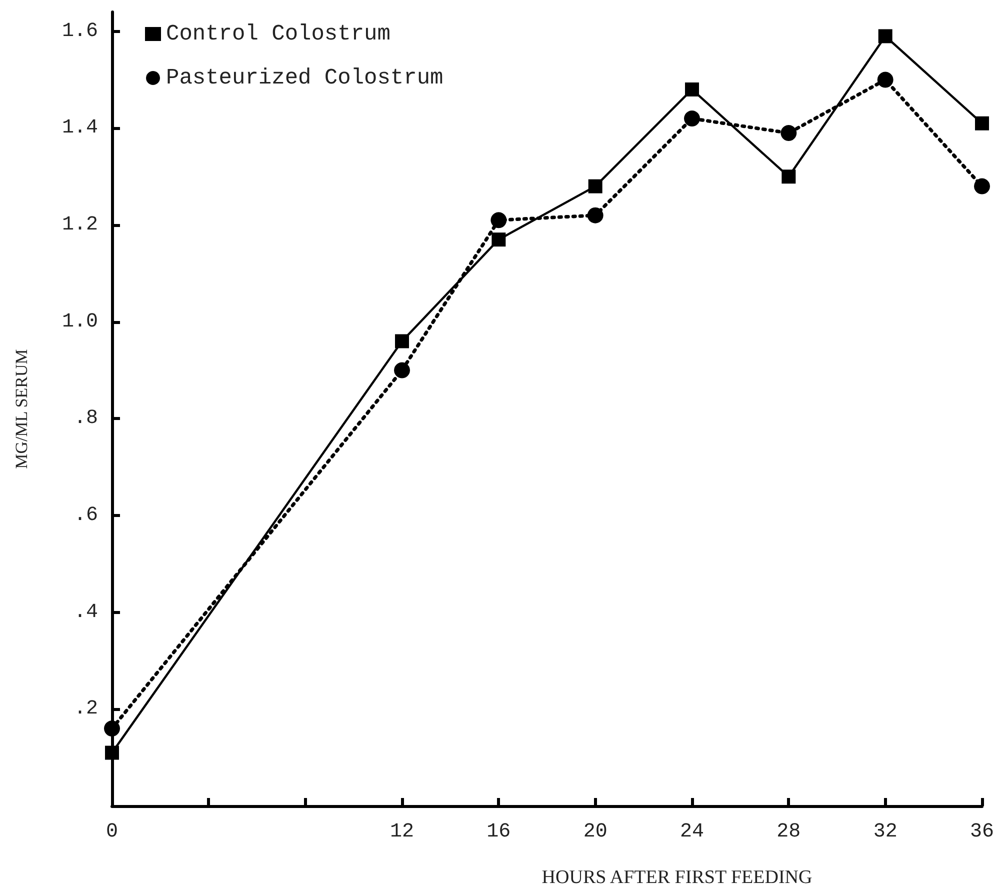  What do you see at coordinates (305, 78) in the screenshot?
I see `legend-label: Pasteurized Colostrum` at bounding box center [305, 78].